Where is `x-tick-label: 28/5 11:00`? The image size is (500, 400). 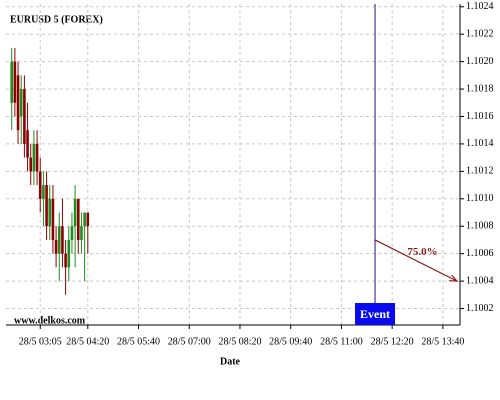
x-tick-label: 28/5 11:00 is located at coordinates (341, 341).